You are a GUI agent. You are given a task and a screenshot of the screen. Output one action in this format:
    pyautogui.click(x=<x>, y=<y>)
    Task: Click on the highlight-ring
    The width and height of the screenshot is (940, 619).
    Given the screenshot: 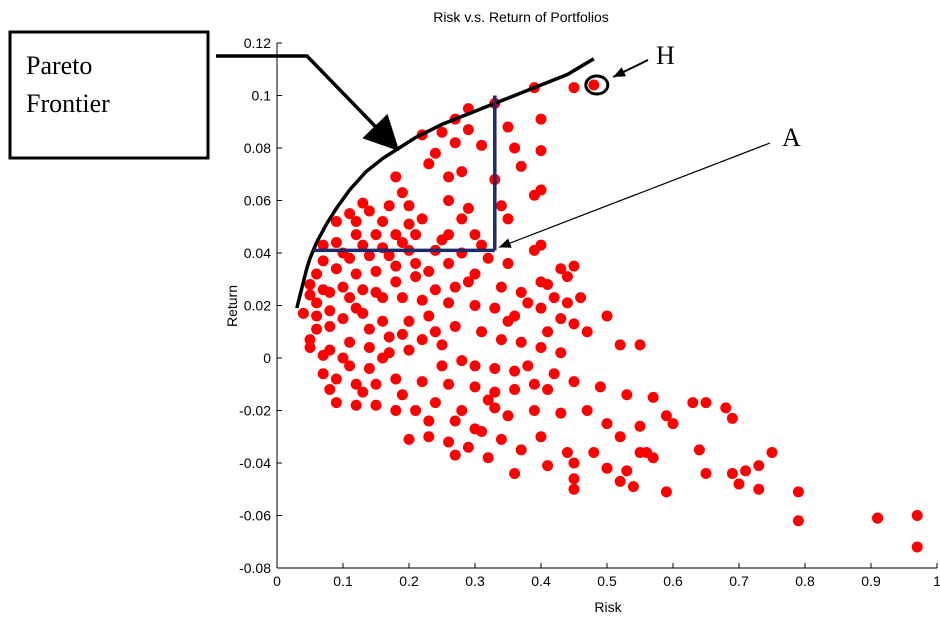 What is the action you would take?
    pyautogui.click(x=597, y=85)
    